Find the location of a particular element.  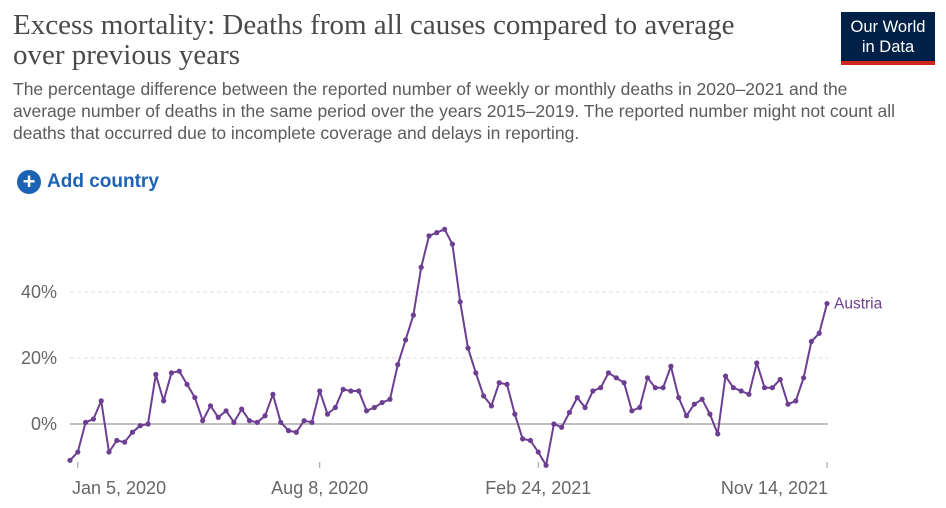

y-tick-label: 40% is located at coordinates (39, 292).